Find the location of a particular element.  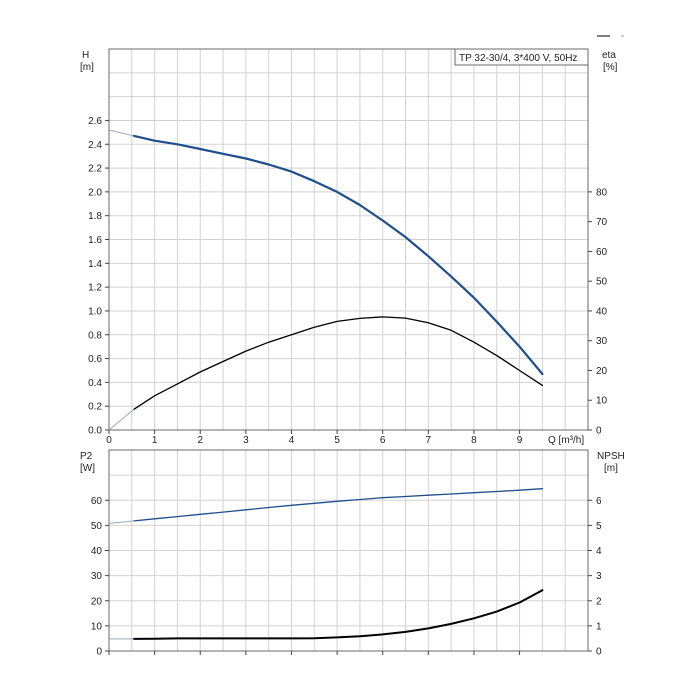

y-right-tick-label: 40 is located at coordinates (602, 311).